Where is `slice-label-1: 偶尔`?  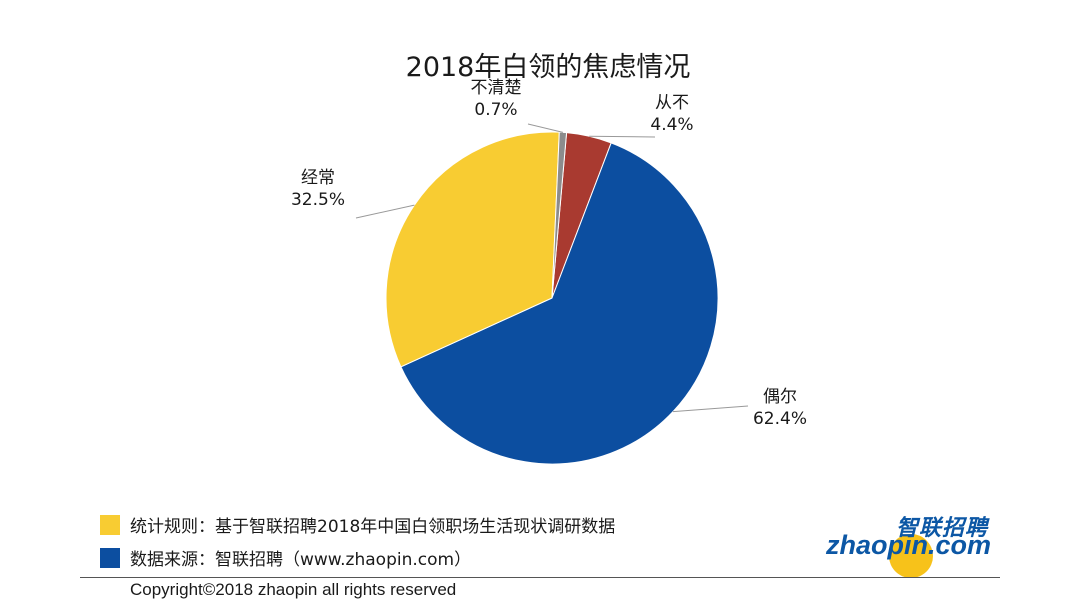 slice-label-1: 偶尔 is located at coordinates (780, 397).